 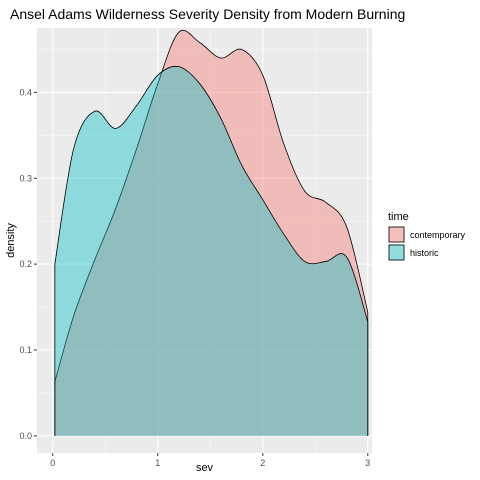 What do you see at coordinates (262, 463) in the screenshot?
I see `x-tick-label: 2` at bounding box center [262, 463].